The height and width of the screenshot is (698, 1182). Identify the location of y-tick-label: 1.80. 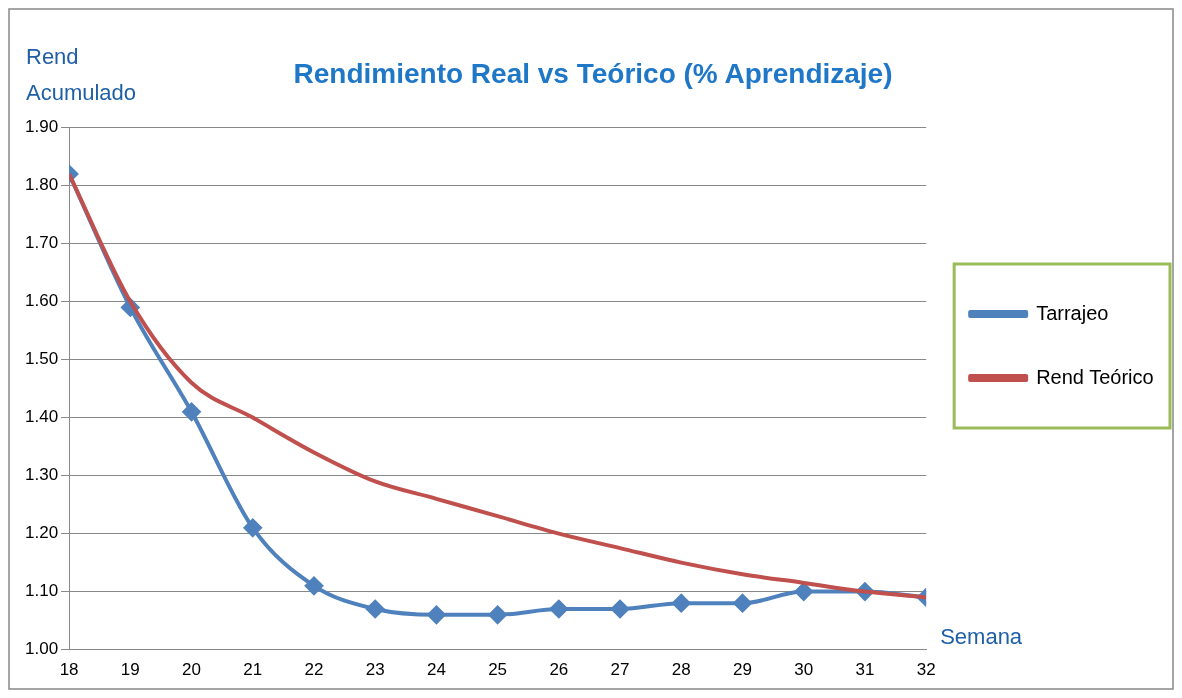
(41, 185).